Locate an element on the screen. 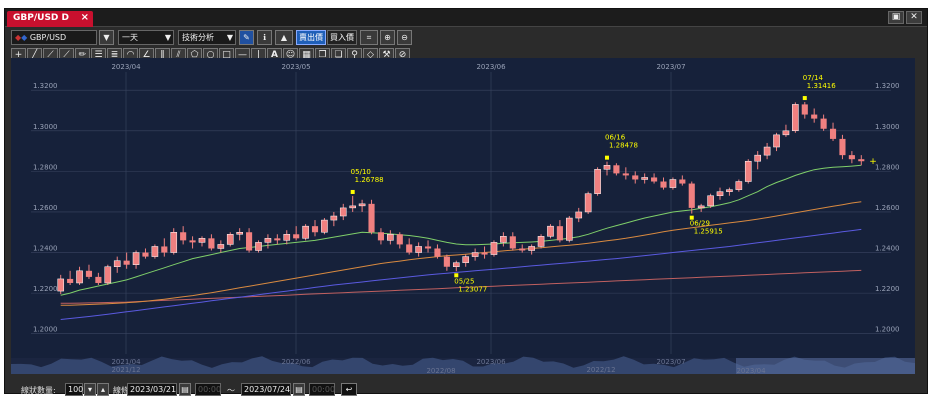  count-down-icon: ▾ is located at coordinates (90, 389).